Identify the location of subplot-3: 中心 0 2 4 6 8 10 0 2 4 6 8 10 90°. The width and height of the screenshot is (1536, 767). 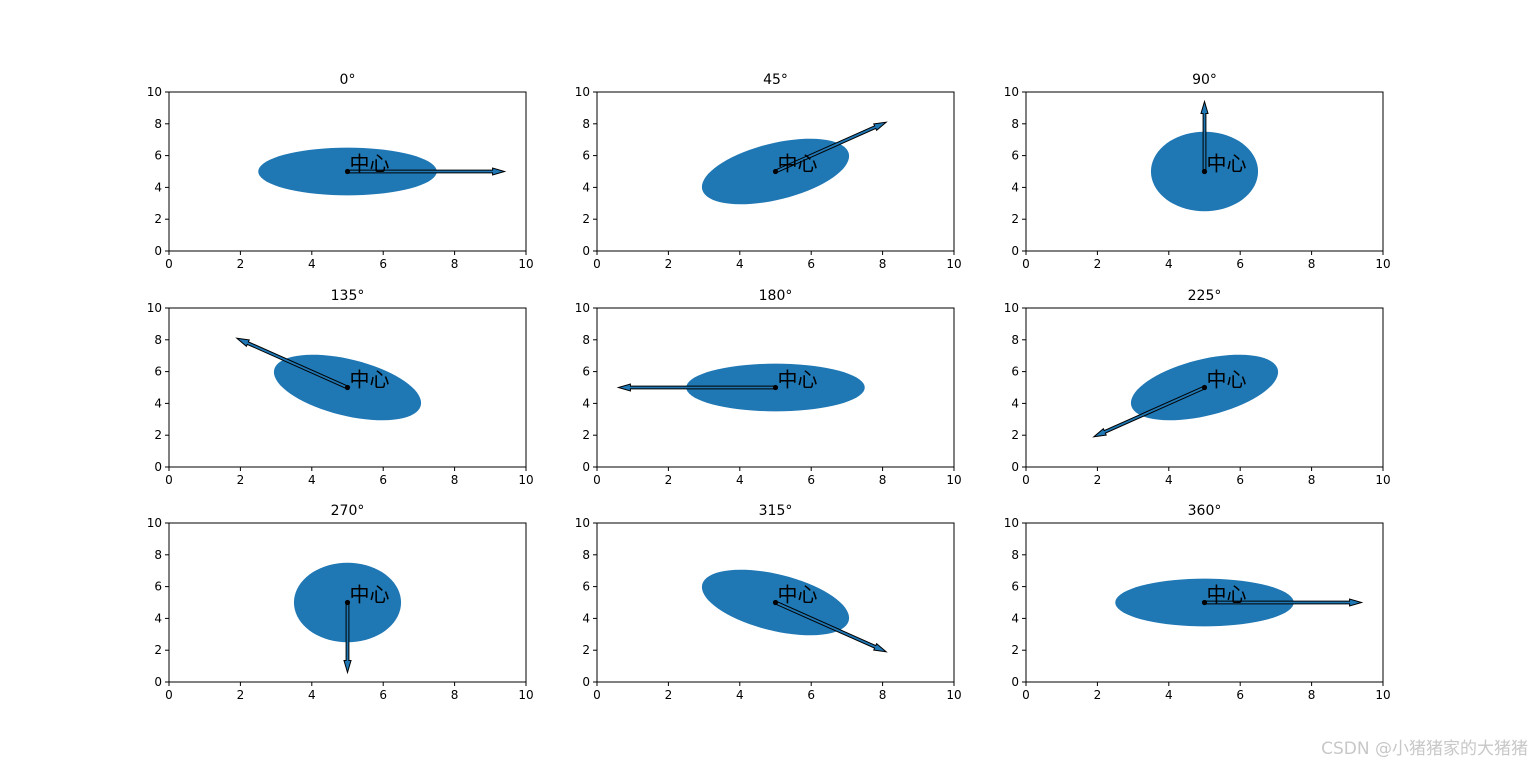
(1197, 171).